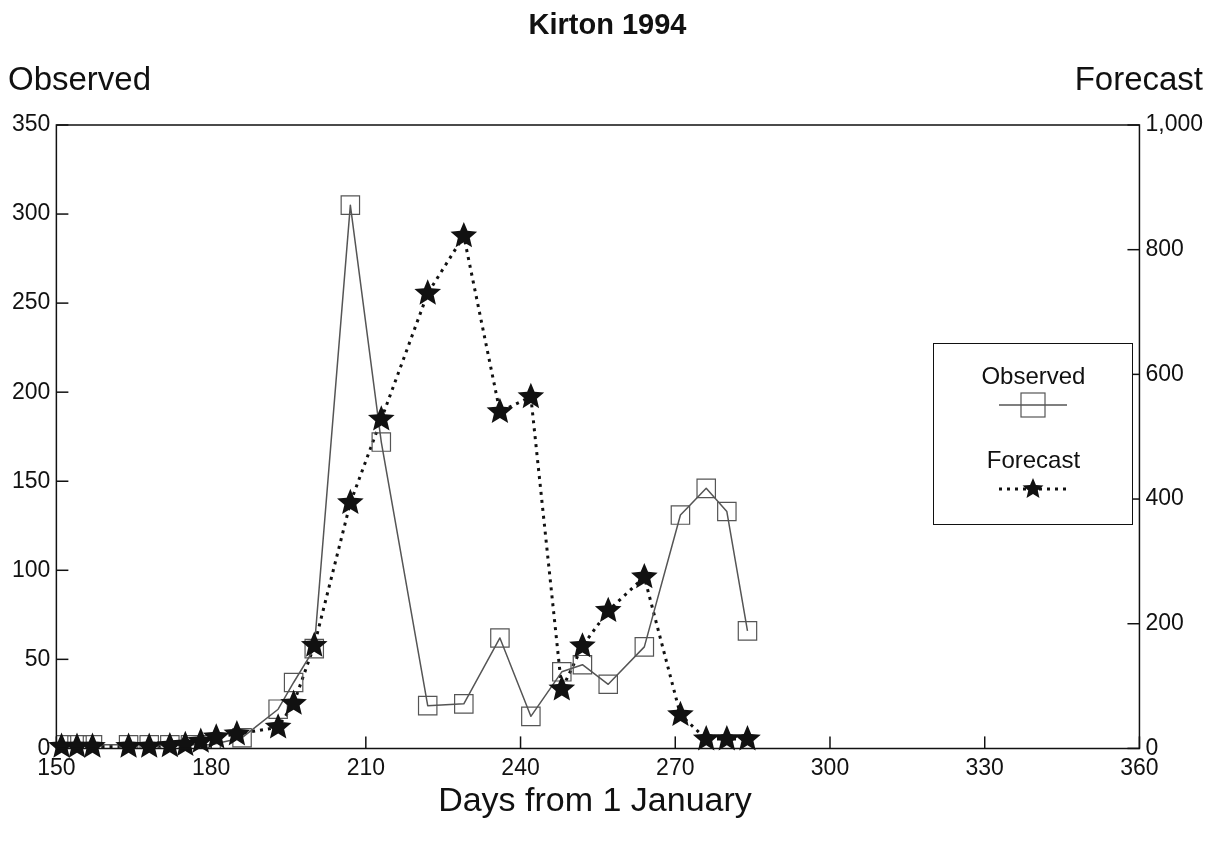 This screenshot has width=1215, height=854. What do you see at coordinates (1164, 248) in the screenshot?
I see `y2-tick-label: 800` at bounding box center [1164, 248].